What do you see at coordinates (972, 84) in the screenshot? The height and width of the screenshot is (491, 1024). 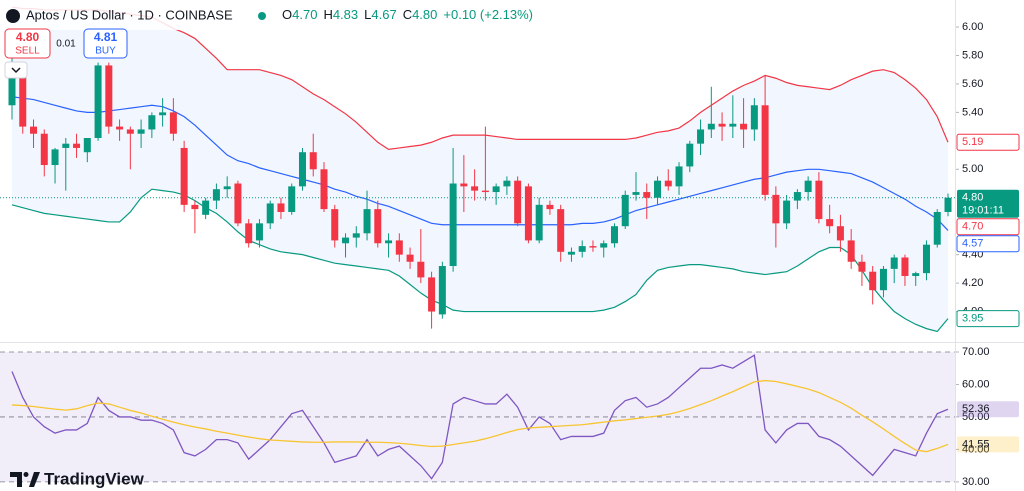 I see `y-tick-label: 5.60` at bounding box center [972, 84].